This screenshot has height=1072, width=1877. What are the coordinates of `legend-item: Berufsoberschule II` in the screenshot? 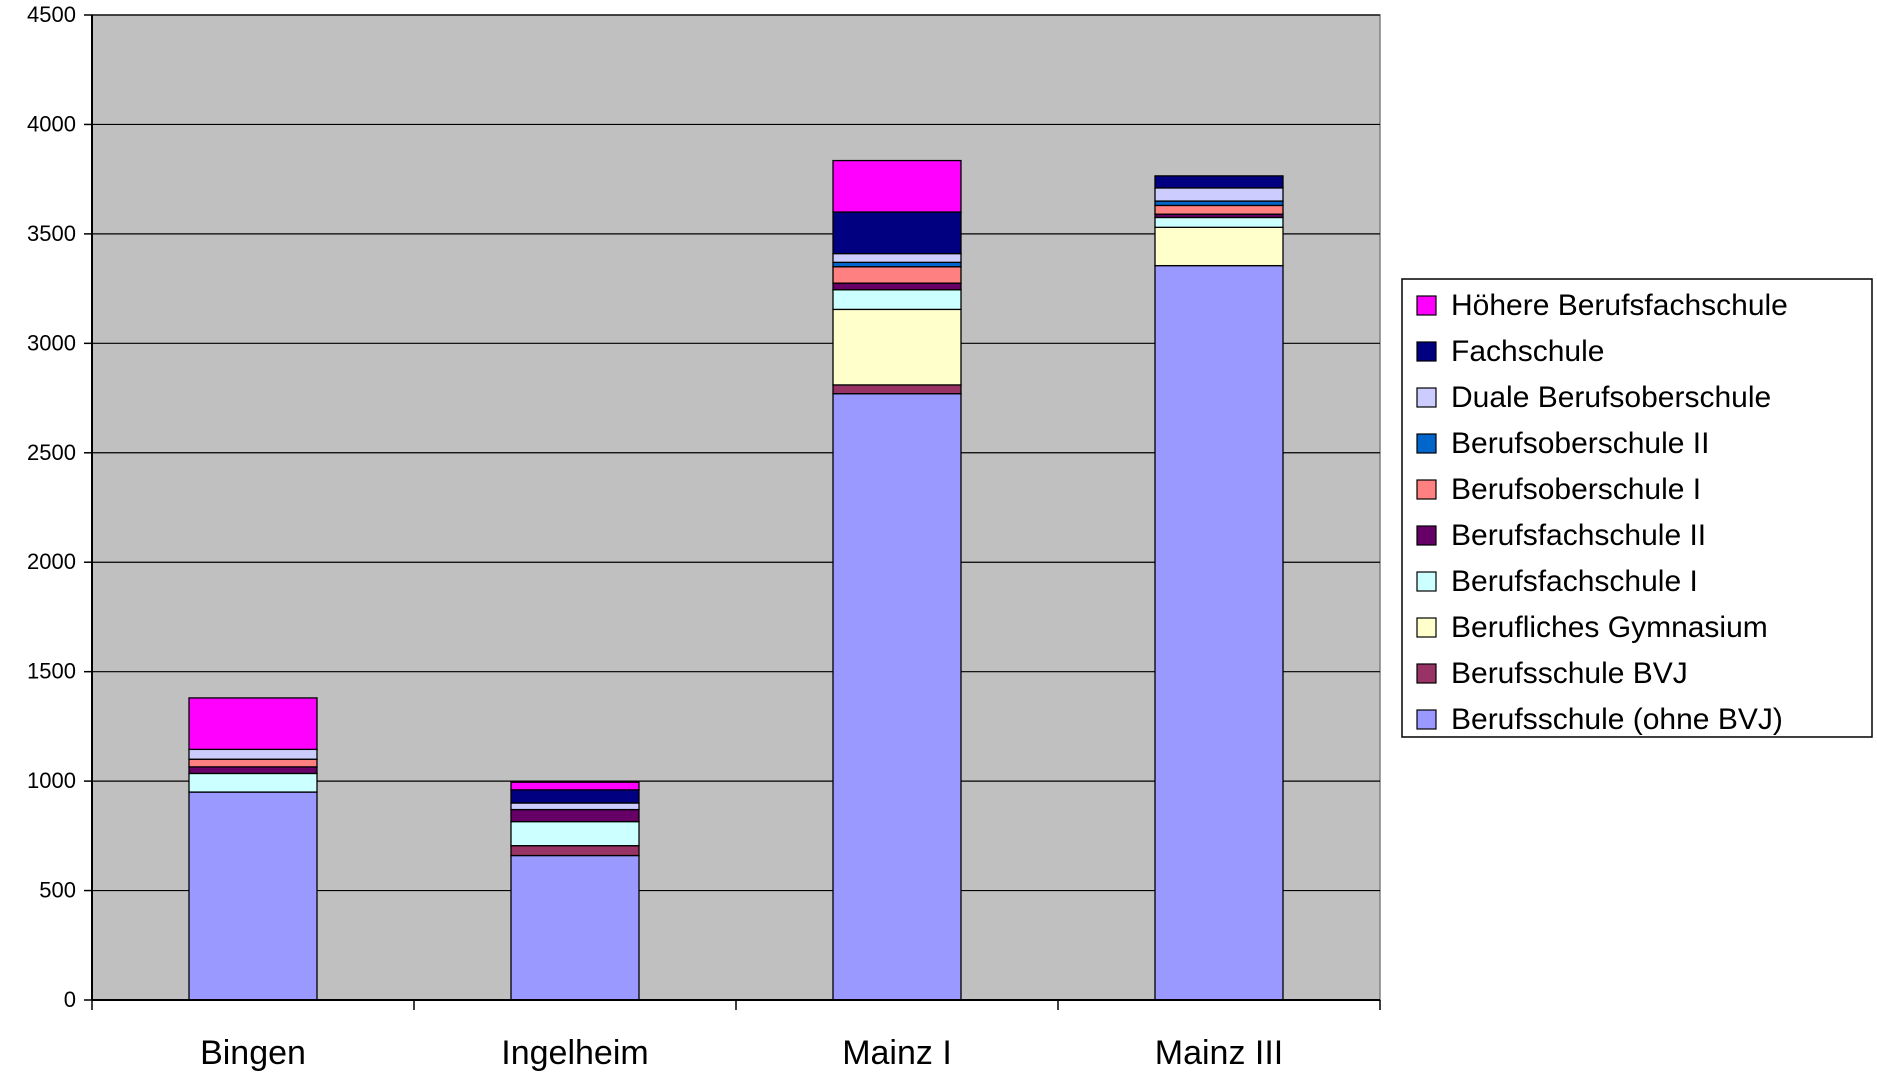 It's located at (1562, 443).